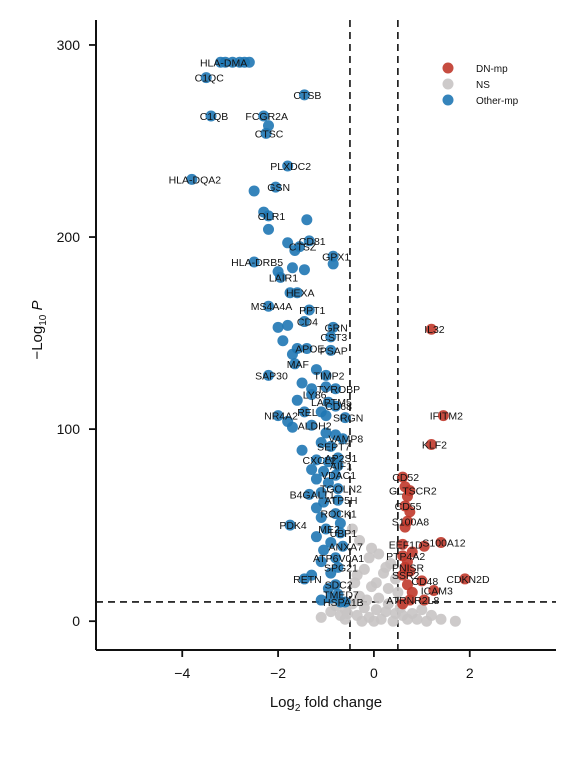 This screenshot has width=576, height=768. I want to click on gene-label: VDAC1, so click(338, 476).